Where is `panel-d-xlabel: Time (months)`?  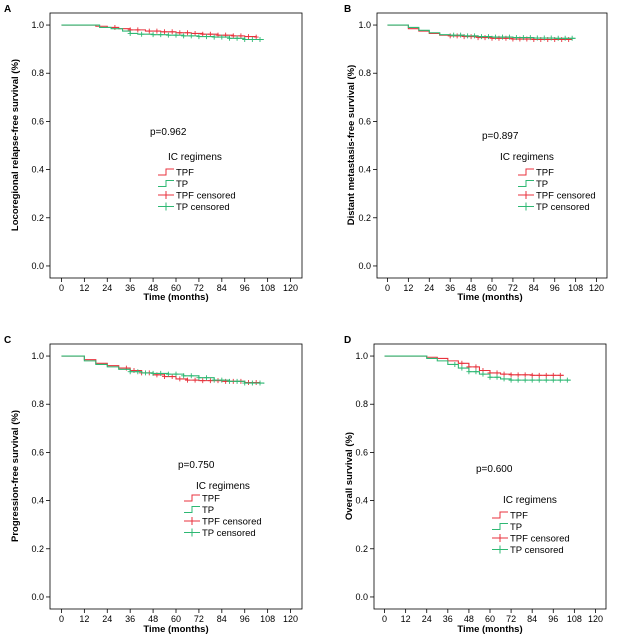
panel-d-xlabel: Time (months) is located at coordinates (489, 629).